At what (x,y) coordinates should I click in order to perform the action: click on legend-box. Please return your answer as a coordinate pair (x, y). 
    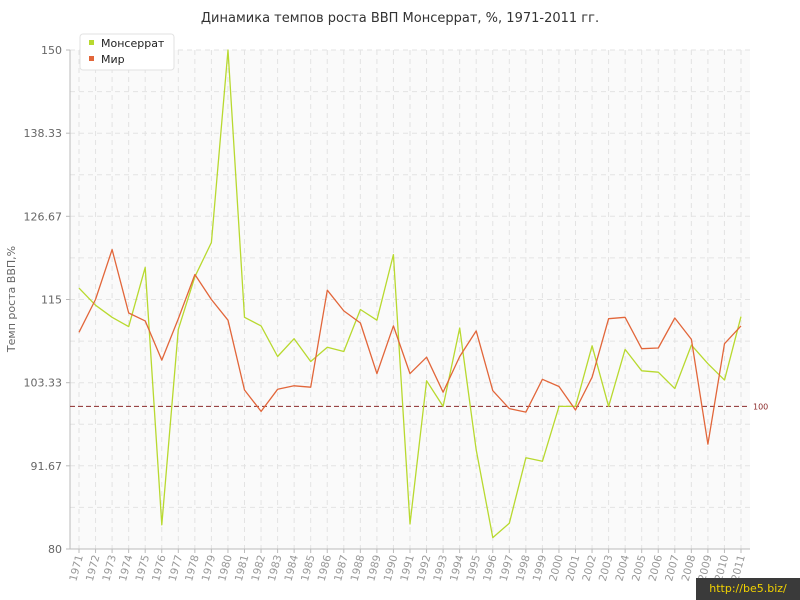
    Looking at the image, I should click on (127, 52).